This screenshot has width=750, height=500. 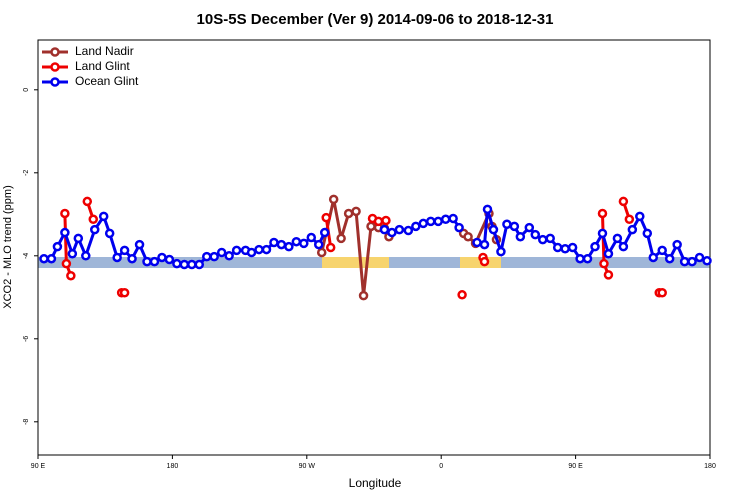 What do you see at coordinates (107, 81) in the screenshot?
I see `legend-label: Ocean Glint` at bounding box center [107, 81].